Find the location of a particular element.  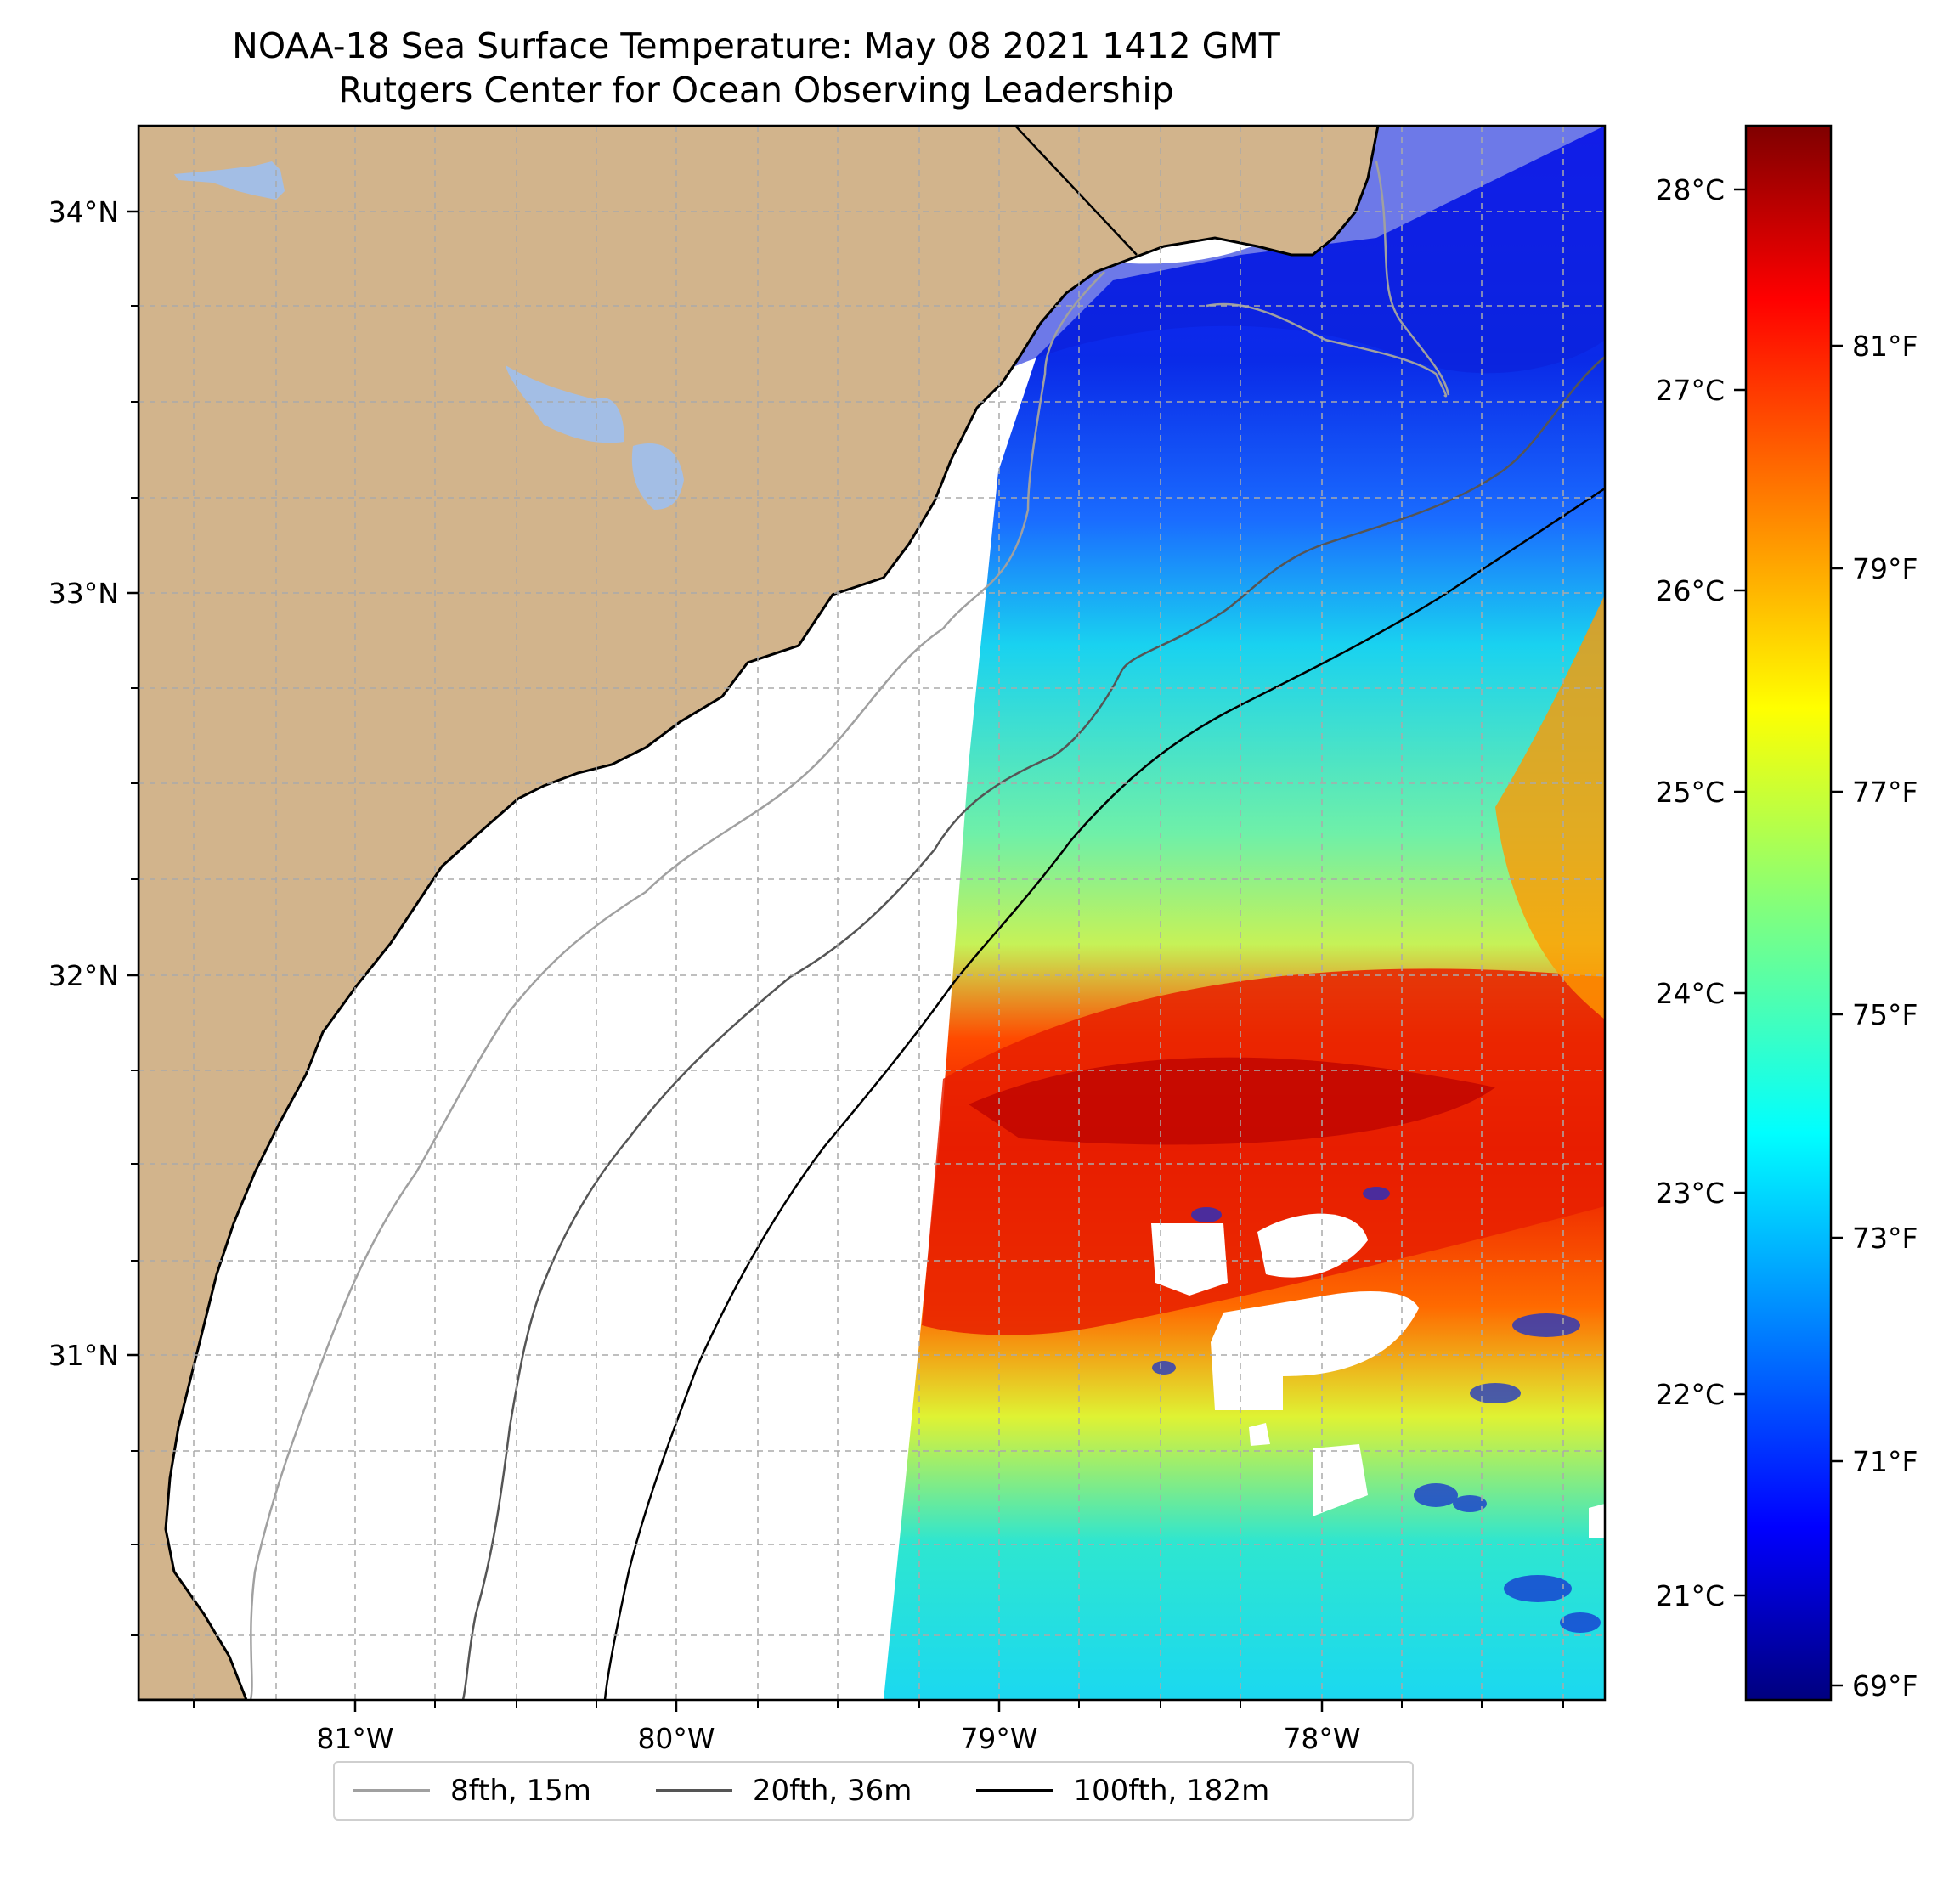

legend-item-8fth: 8fth, 15m is located at coordinates (472, 1791).